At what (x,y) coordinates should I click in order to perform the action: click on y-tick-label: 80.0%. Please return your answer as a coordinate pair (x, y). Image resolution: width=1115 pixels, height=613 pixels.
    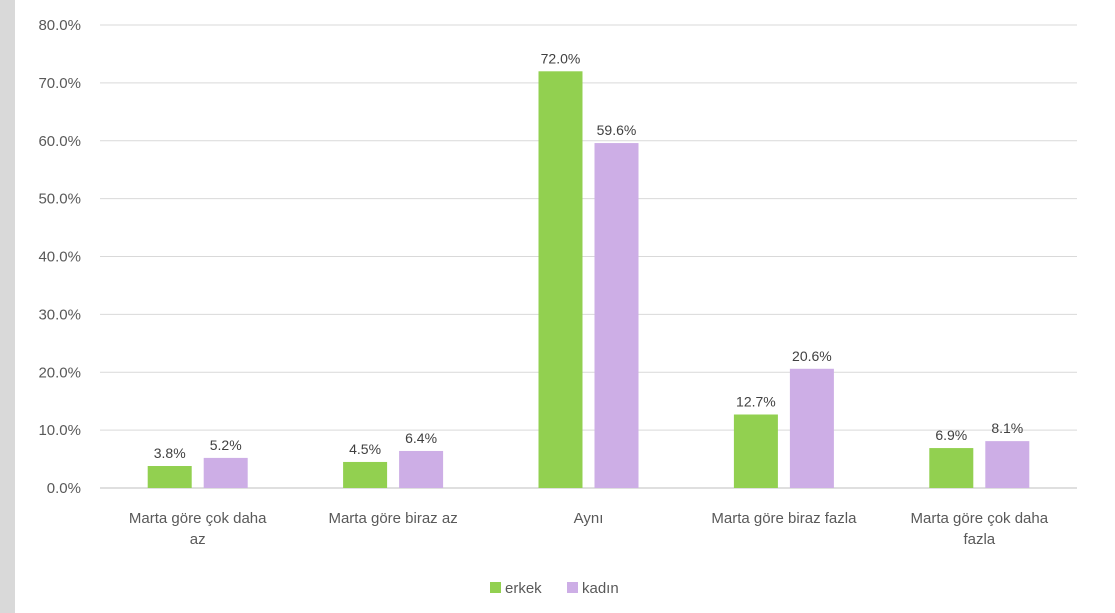
    Looking at the image, I should click on (59, 25).